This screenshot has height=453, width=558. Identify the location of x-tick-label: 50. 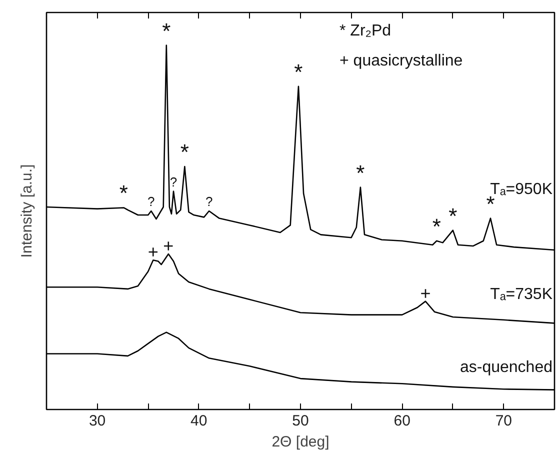
(300, 421).